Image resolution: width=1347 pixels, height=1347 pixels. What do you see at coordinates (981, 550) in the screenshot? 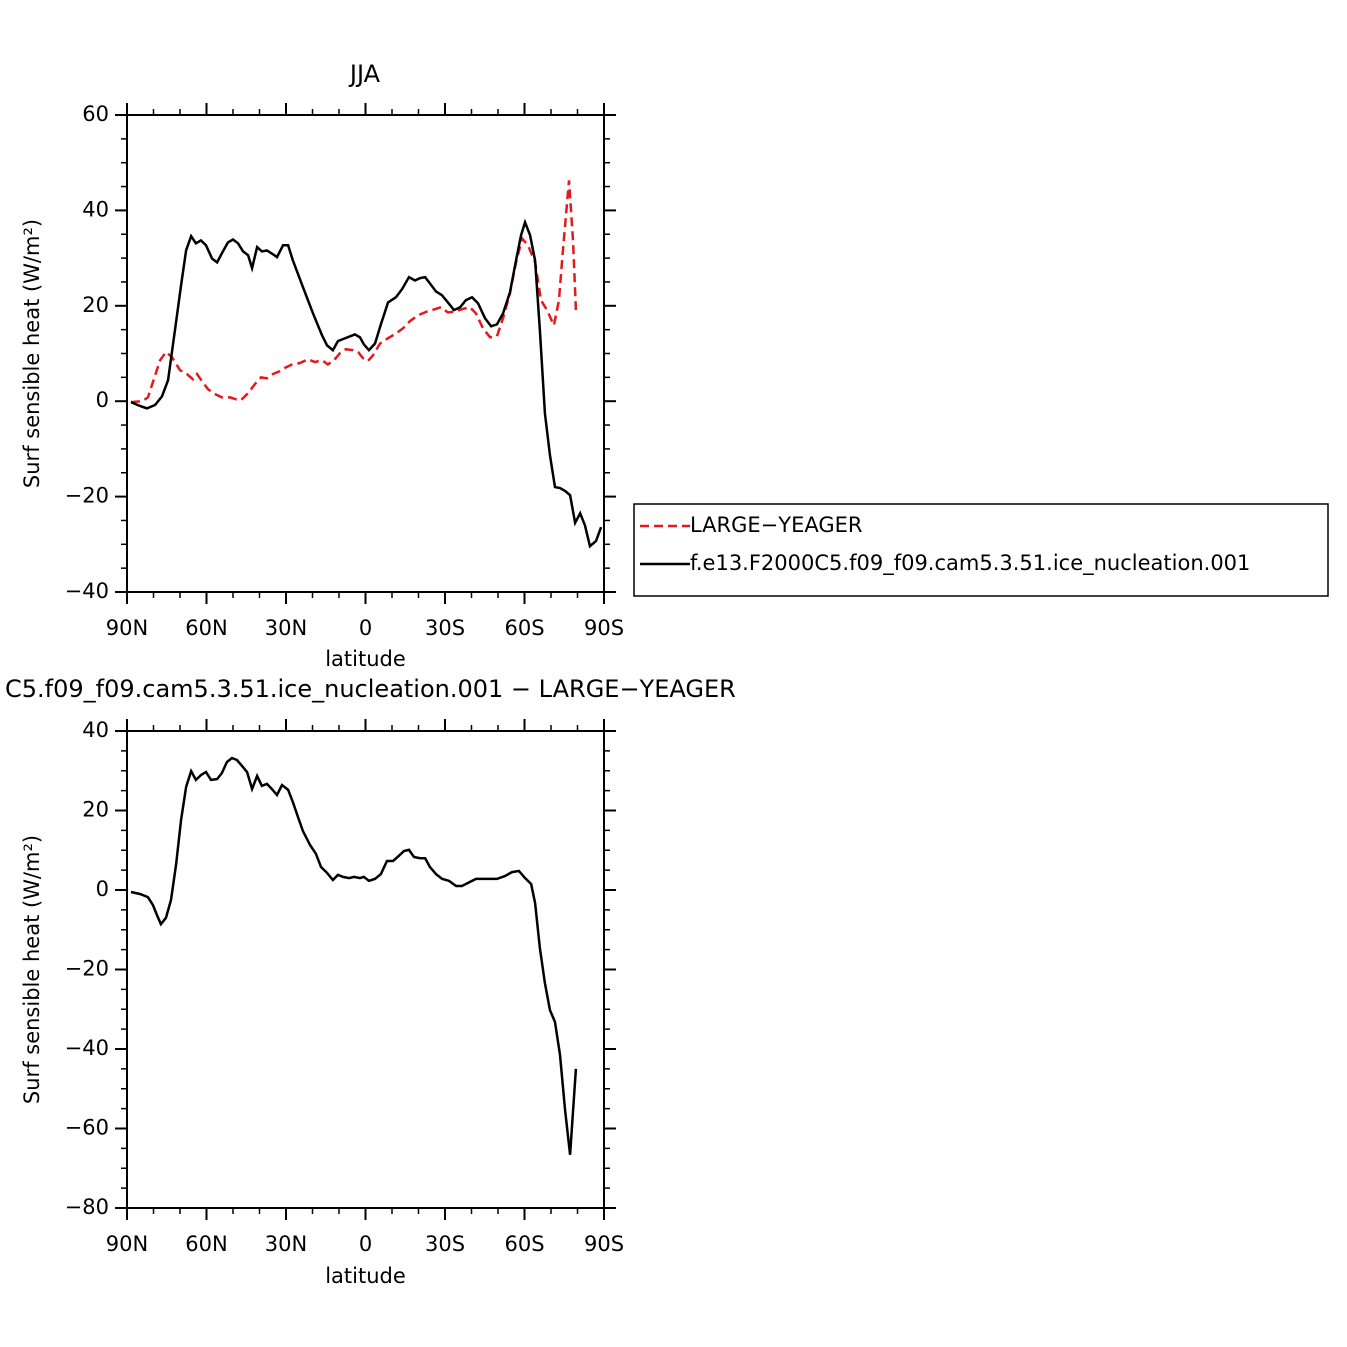
I see `legend-box` at bounding box center [981, 550].